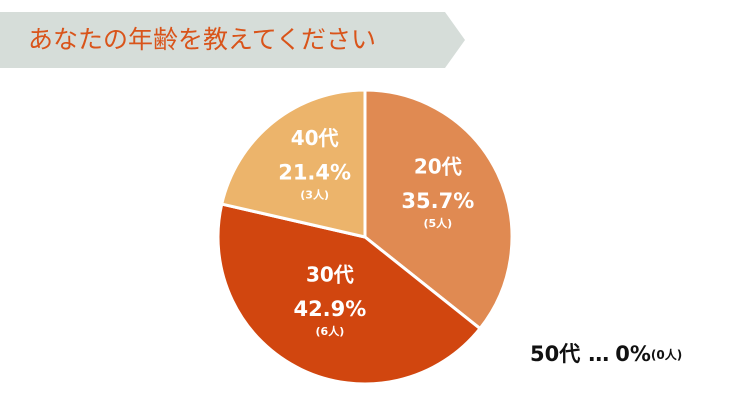 The width and height of the screenshot is (729, 410). I want to click on zero-count: (0人), so click(666, 354).